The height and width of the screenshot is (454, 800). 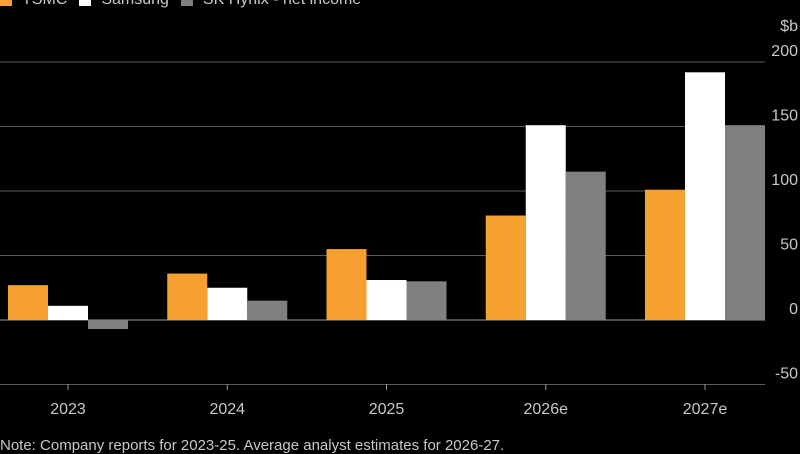 What do you see at coordinates (705, 409) in the screenshot?
I see `x-tick-label: 2027e` at bounding box center [705, 409].